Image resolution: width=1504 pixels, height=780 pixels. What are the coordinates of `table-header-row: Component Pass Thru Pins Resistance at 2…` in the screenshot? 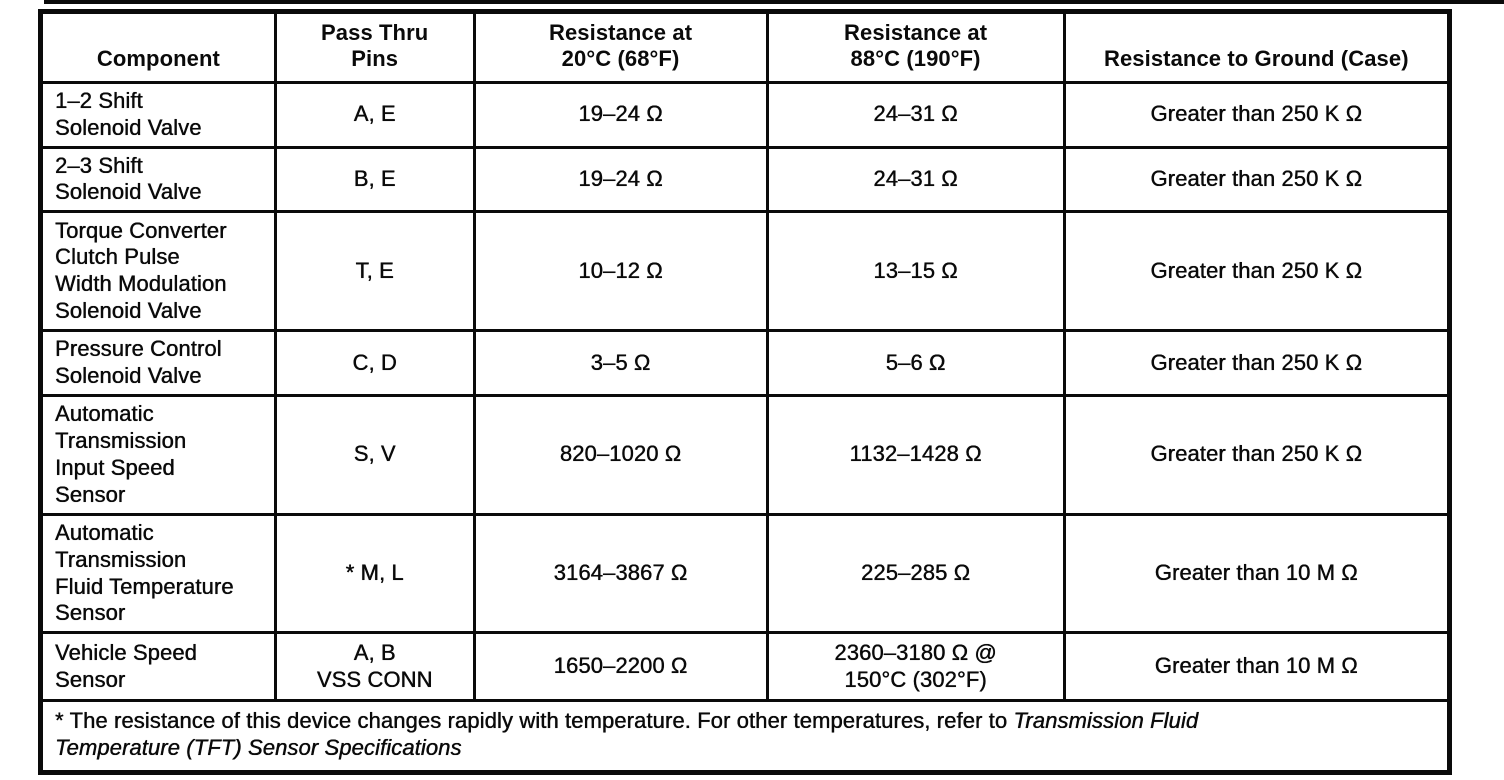 It's located at (745, 47).